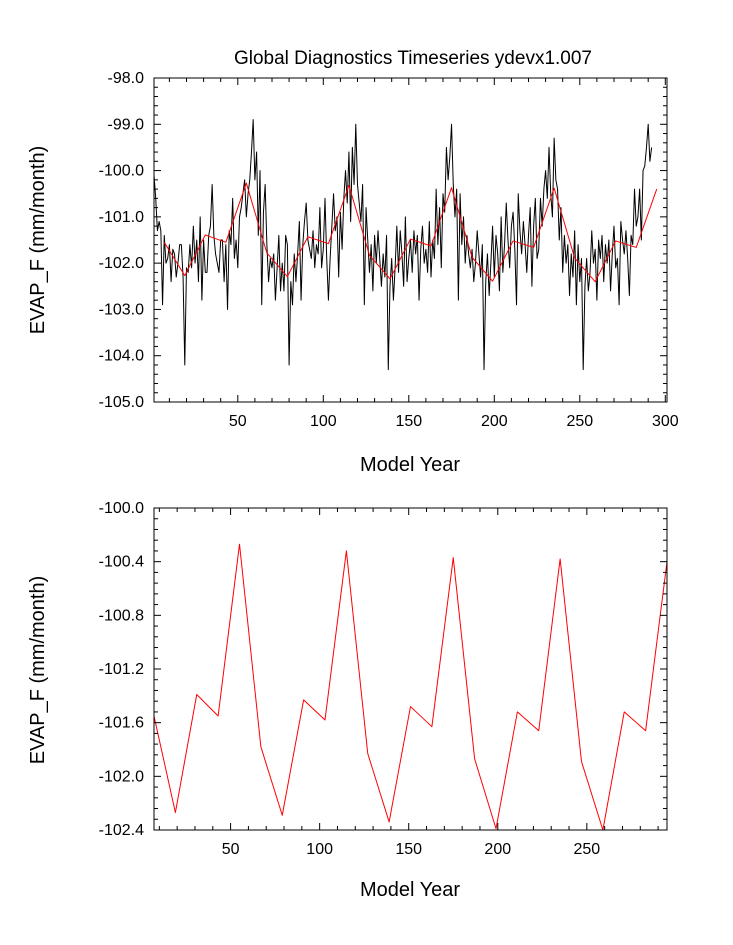  What do you see at coordinates (121, 402) in the screenshot?
I see `top-y-tick-label: -105.0` at bounding box center [121, 402].